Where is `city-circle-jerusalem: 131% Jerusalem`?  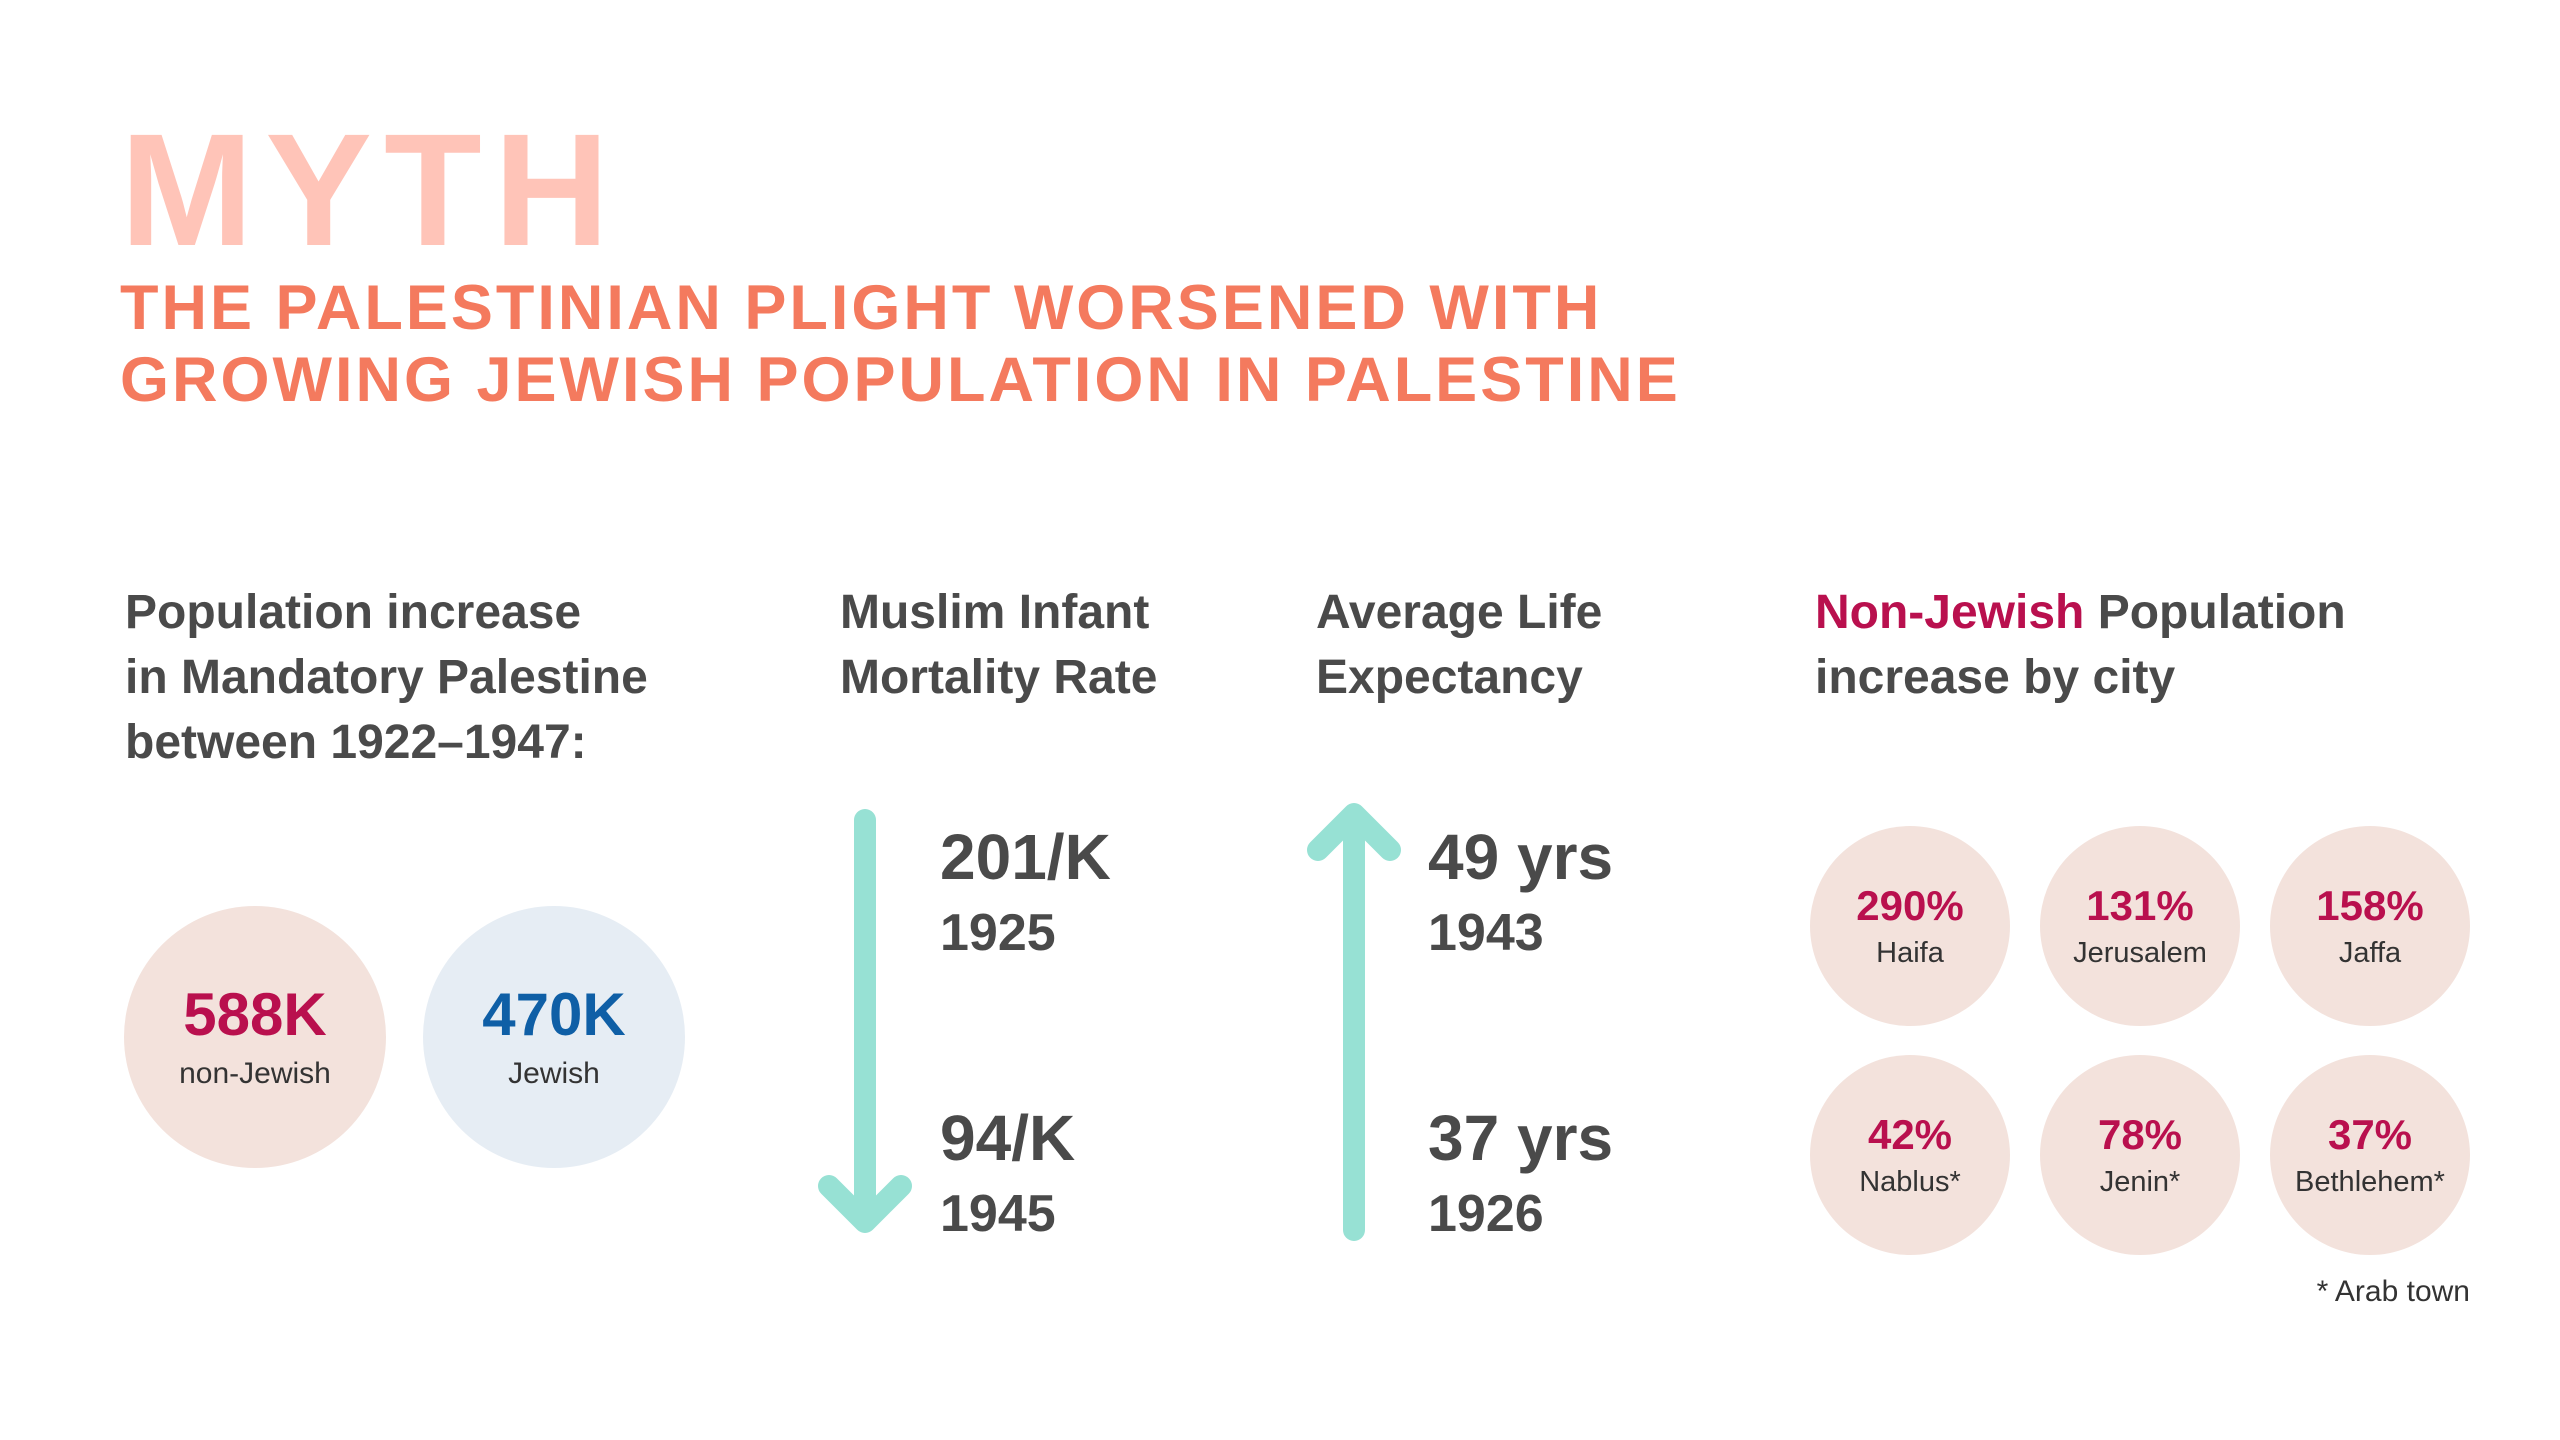 city-circle-jerusalem: 131% Jerusalem is located at coordinates (2140, 926).